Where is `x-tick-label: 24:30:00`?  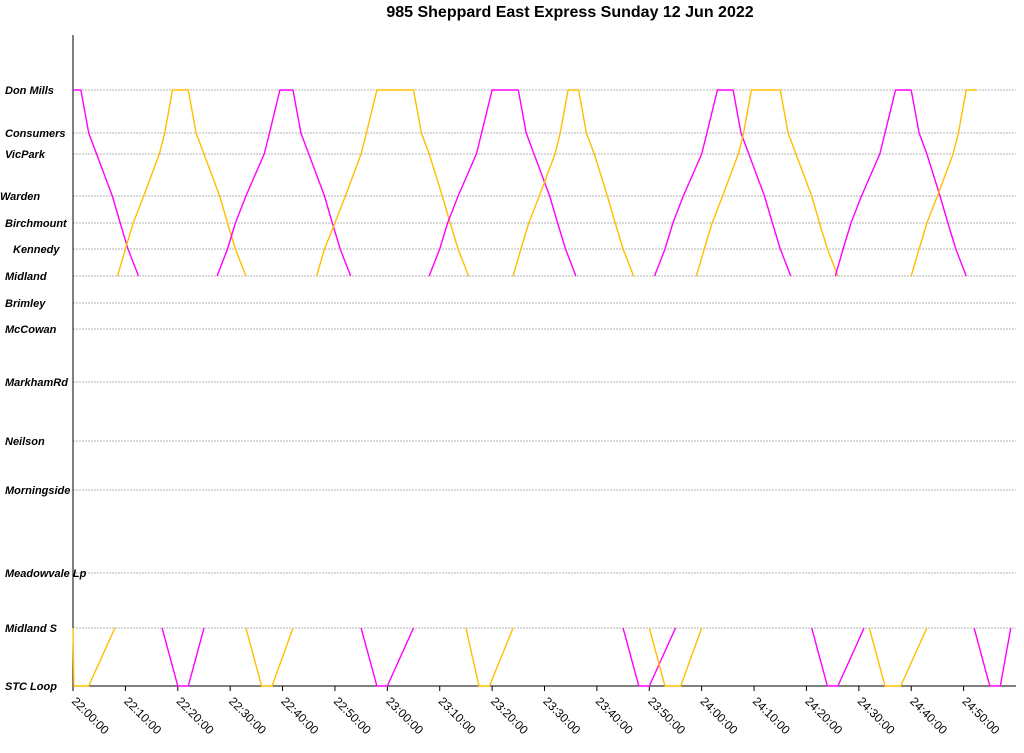 x-tick-label: 24:30:00 is located at coordinates (876, 715).